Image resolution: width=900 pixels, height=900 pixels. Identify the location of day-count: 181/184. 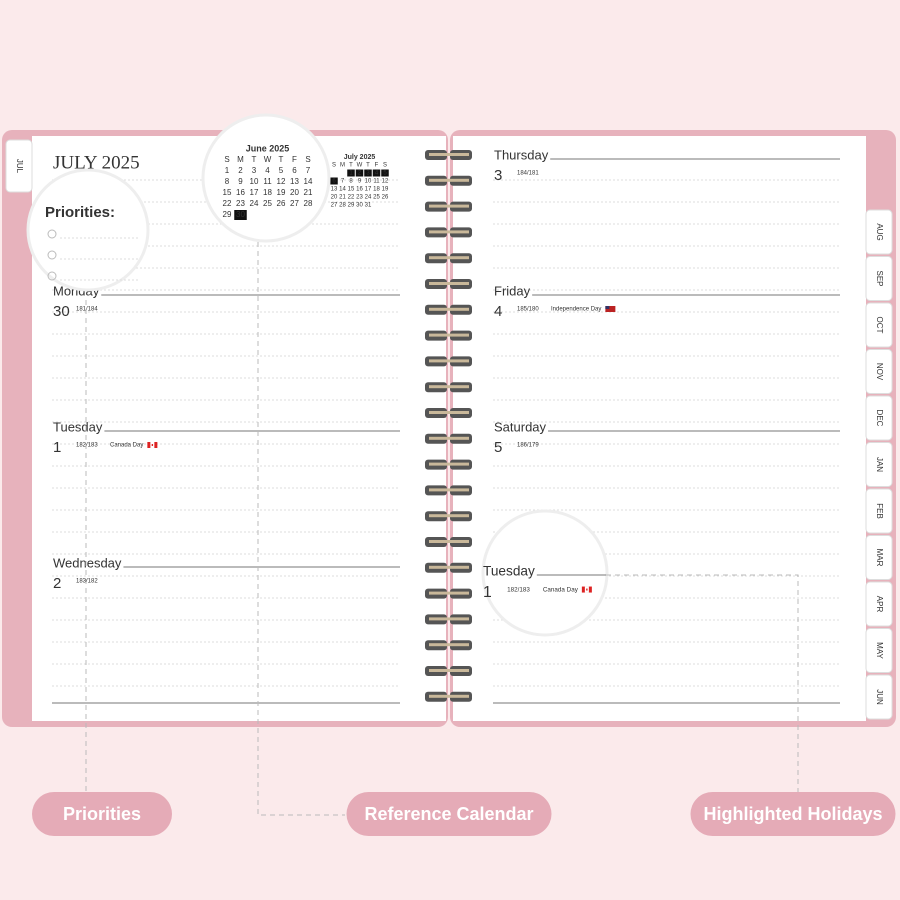
(87, 310).